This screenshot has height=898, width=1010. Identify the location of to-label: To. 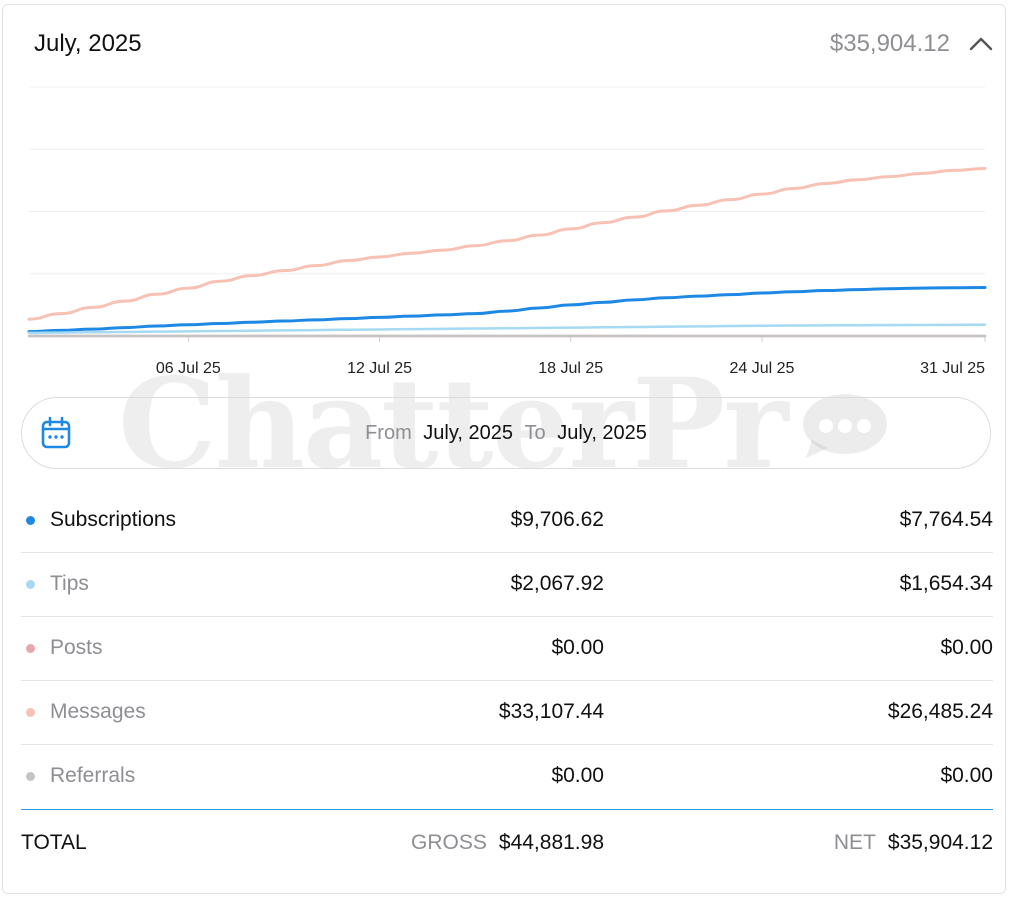
(535, 433).